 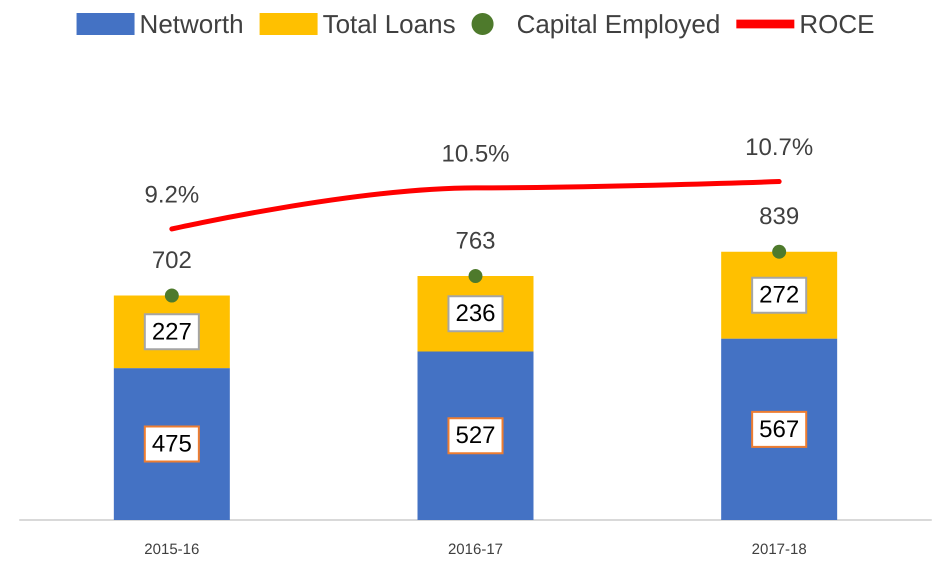 What do you see at coordinates (475, 314) in the screenshot?
I see `data-label: 236` at bounding box center [475, 314].